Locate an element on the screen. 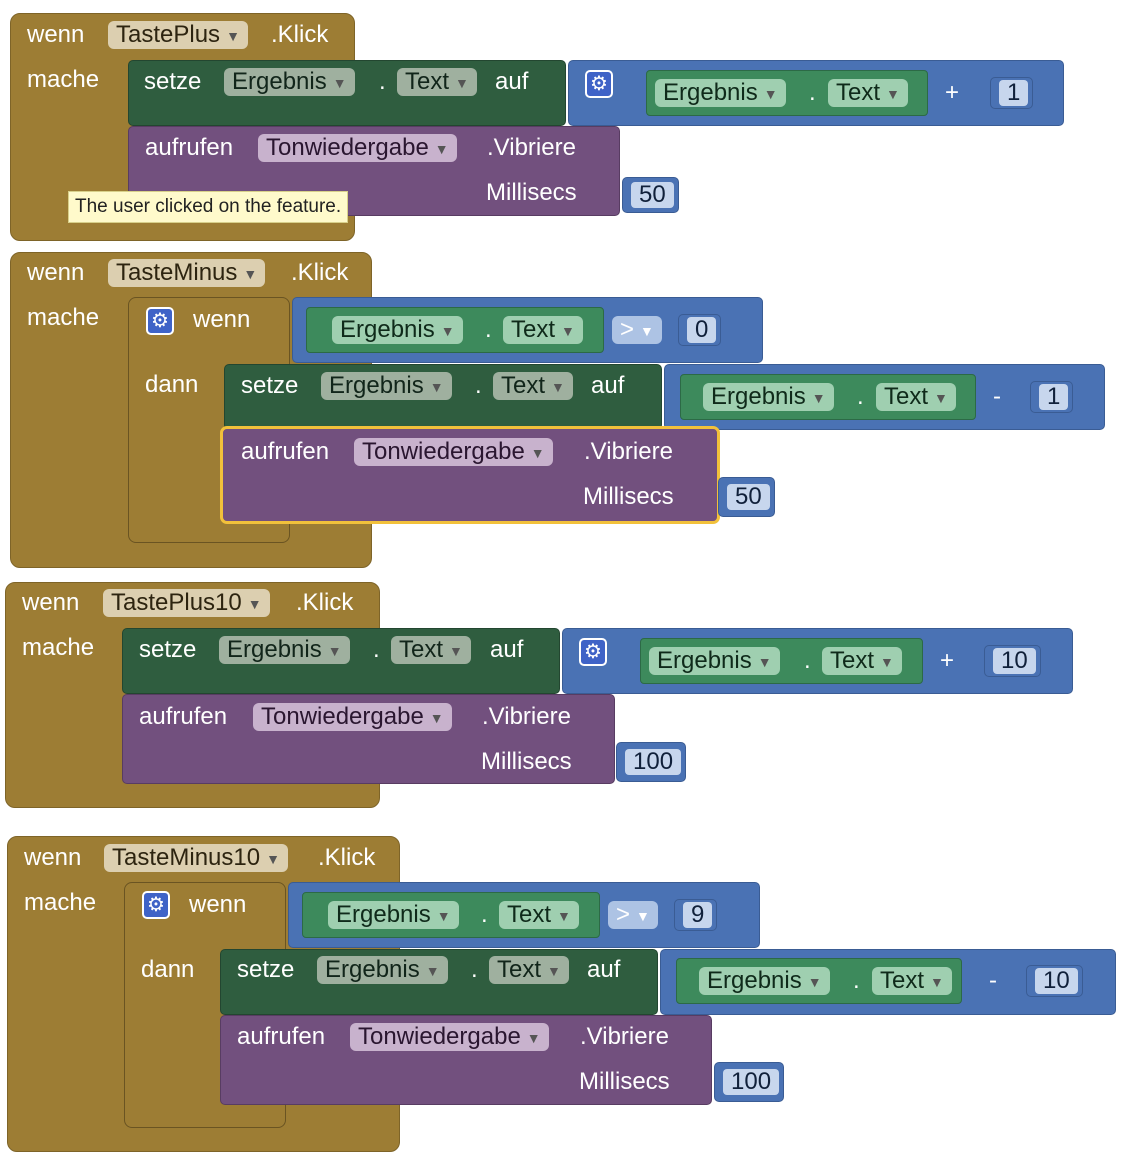 Image resolution: width=1138 pixels, height=1162 pixels. component-dropdown-tasteminus10: TasteMinus10 ▼ is located at coordinates (196, 858).